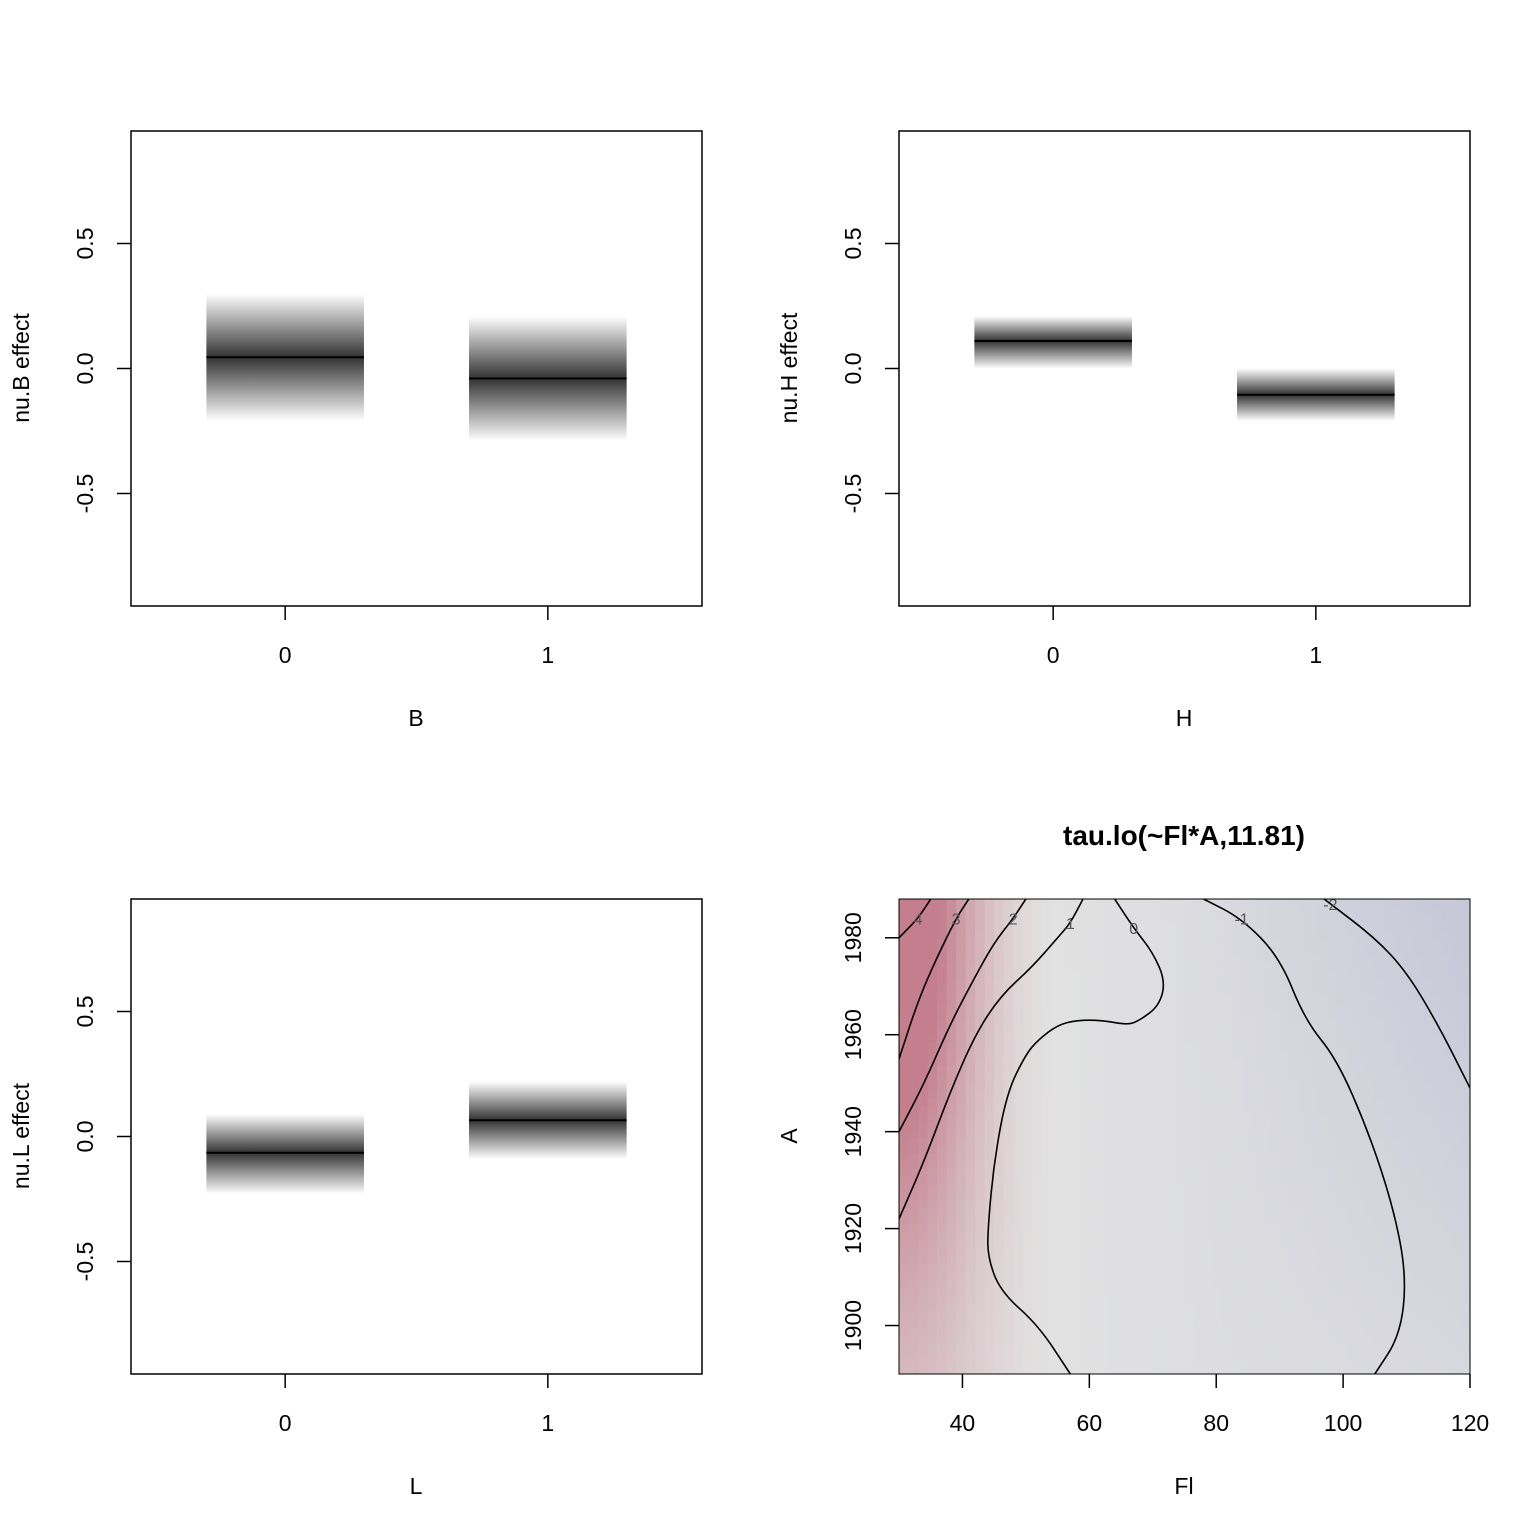 The width and height of the screenshot is (1536, 1536). I want to click on x-axis-title: Fl, so click(1183, 1486).